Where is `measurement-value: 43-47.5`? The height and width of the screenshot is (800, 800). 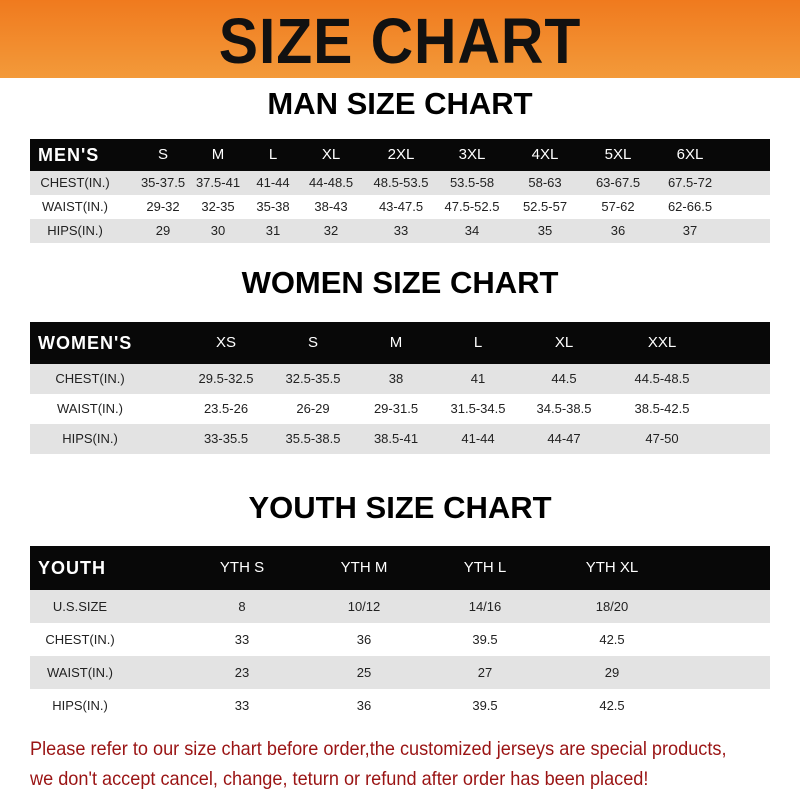
measurement-value: 43-47.5 is located at coordinates (401, 206).